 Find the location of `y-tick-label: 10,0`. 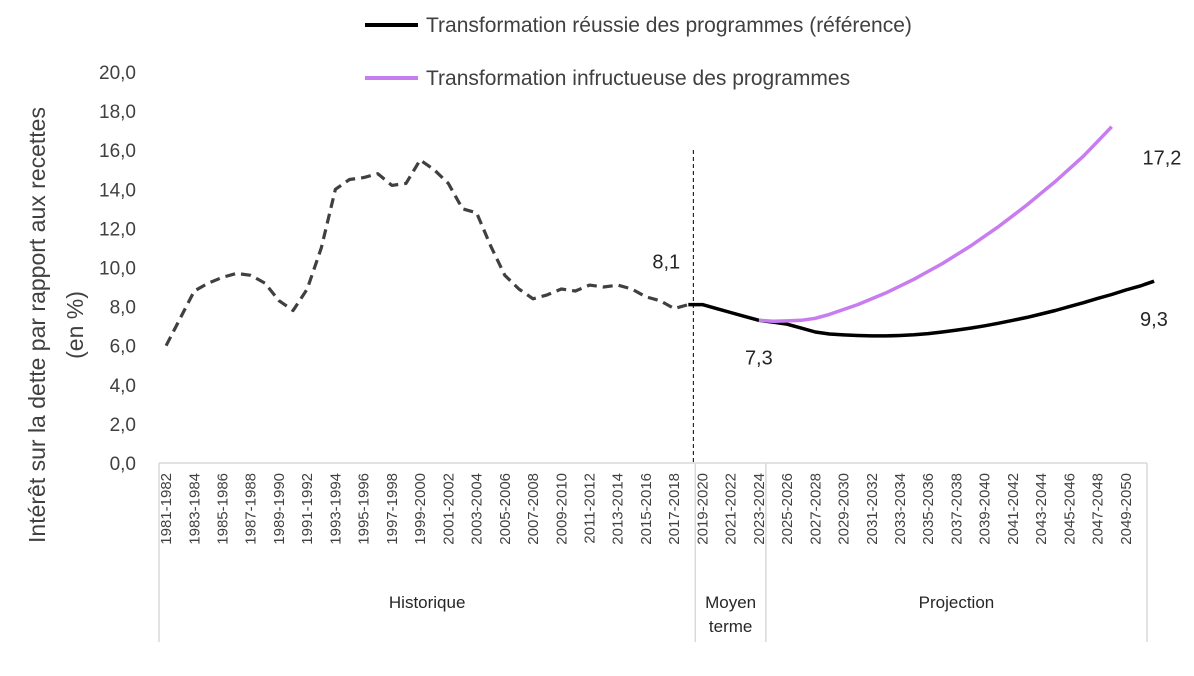

y-tick-label: 10,0 is located at coordinates (117, 269).